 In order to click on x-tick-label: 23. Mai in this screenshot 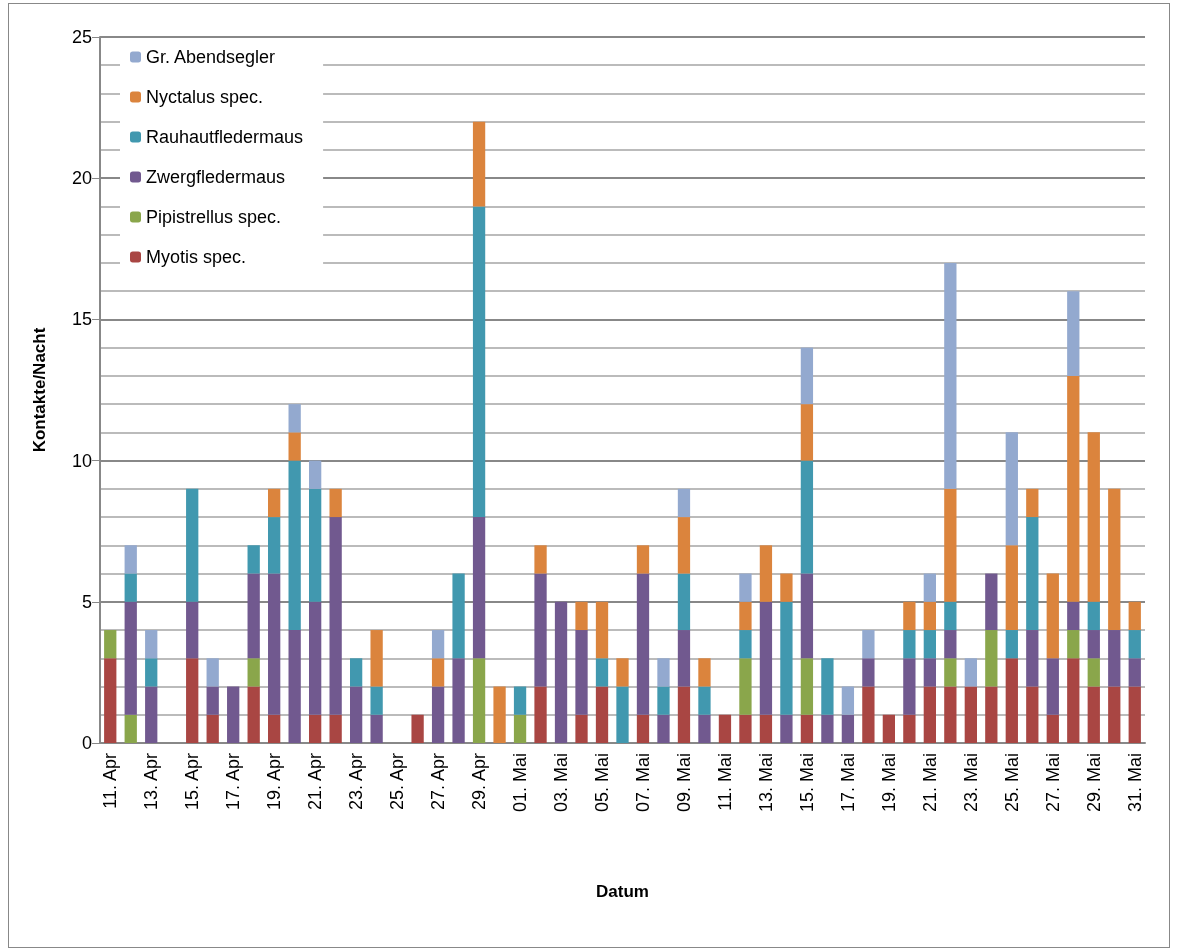, I will do `click(970, 783)`.